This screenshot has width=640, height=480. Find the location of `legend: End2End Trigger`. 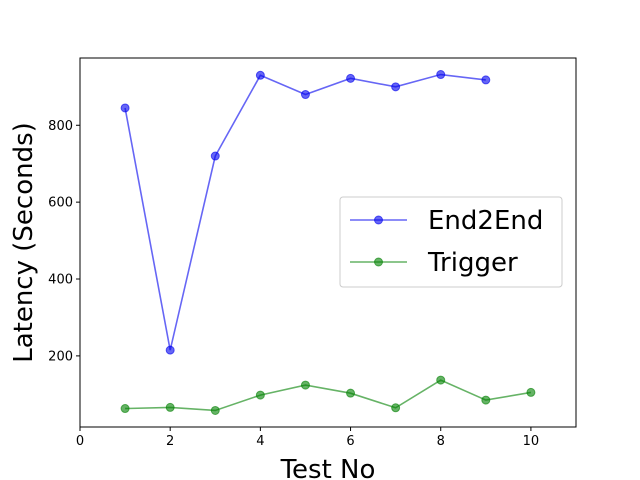

legend: End2End Trigger is located at coordinates (451, 242).